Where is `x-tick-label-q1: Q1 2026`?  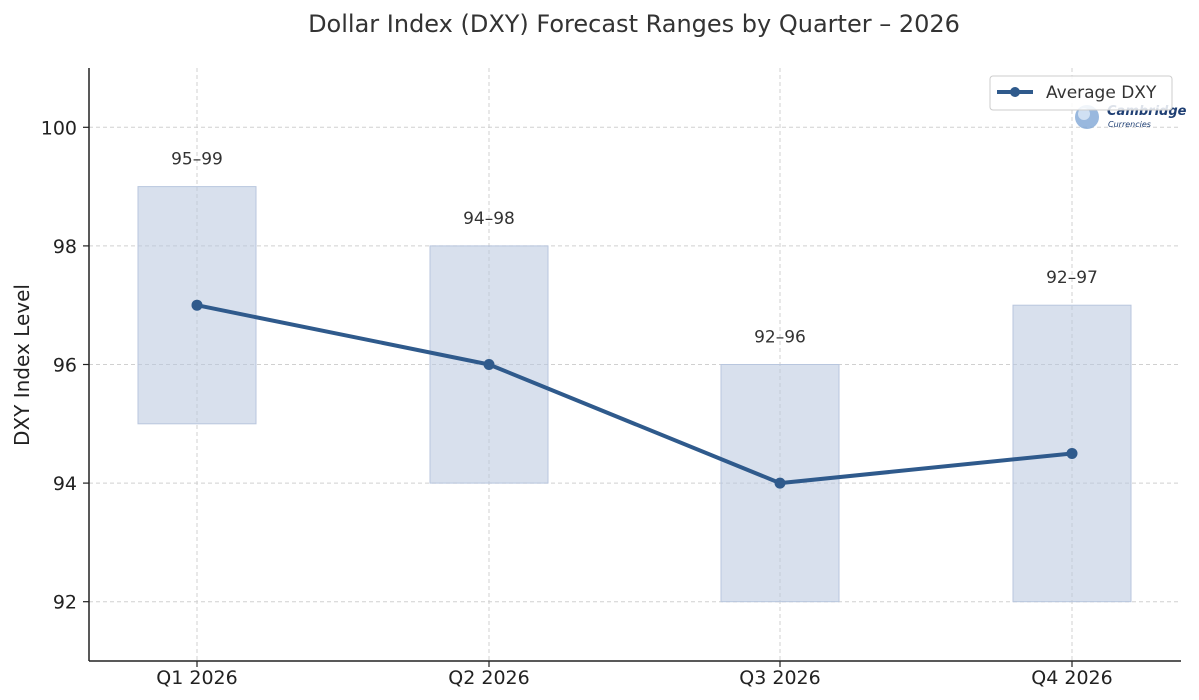 x-tick-label-q1: Q1 2026 is located at coordinates (196, 678).